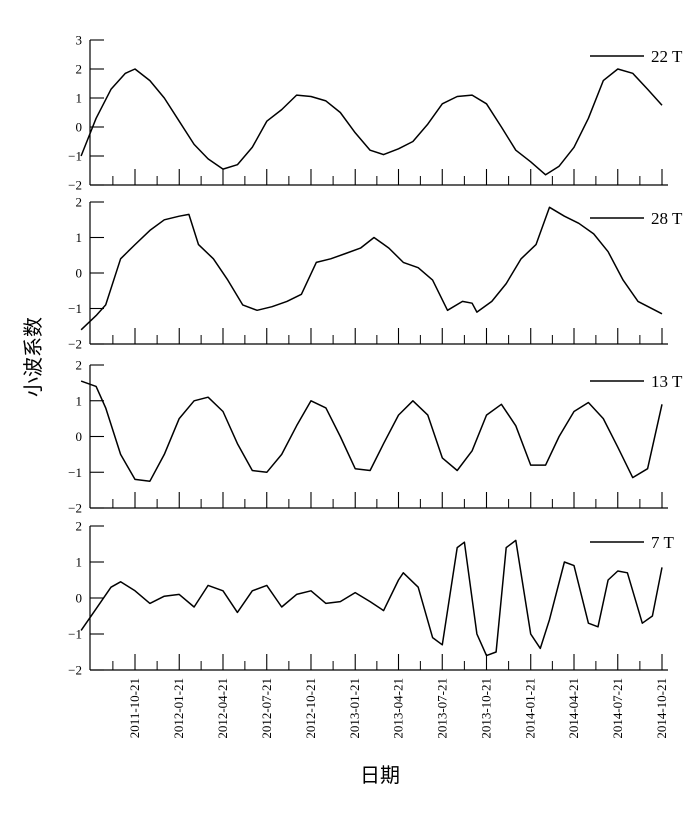 This screenshot has height=813, width=700. I want to click on x-tick-label: 2012-04-21, so click(222, 708).